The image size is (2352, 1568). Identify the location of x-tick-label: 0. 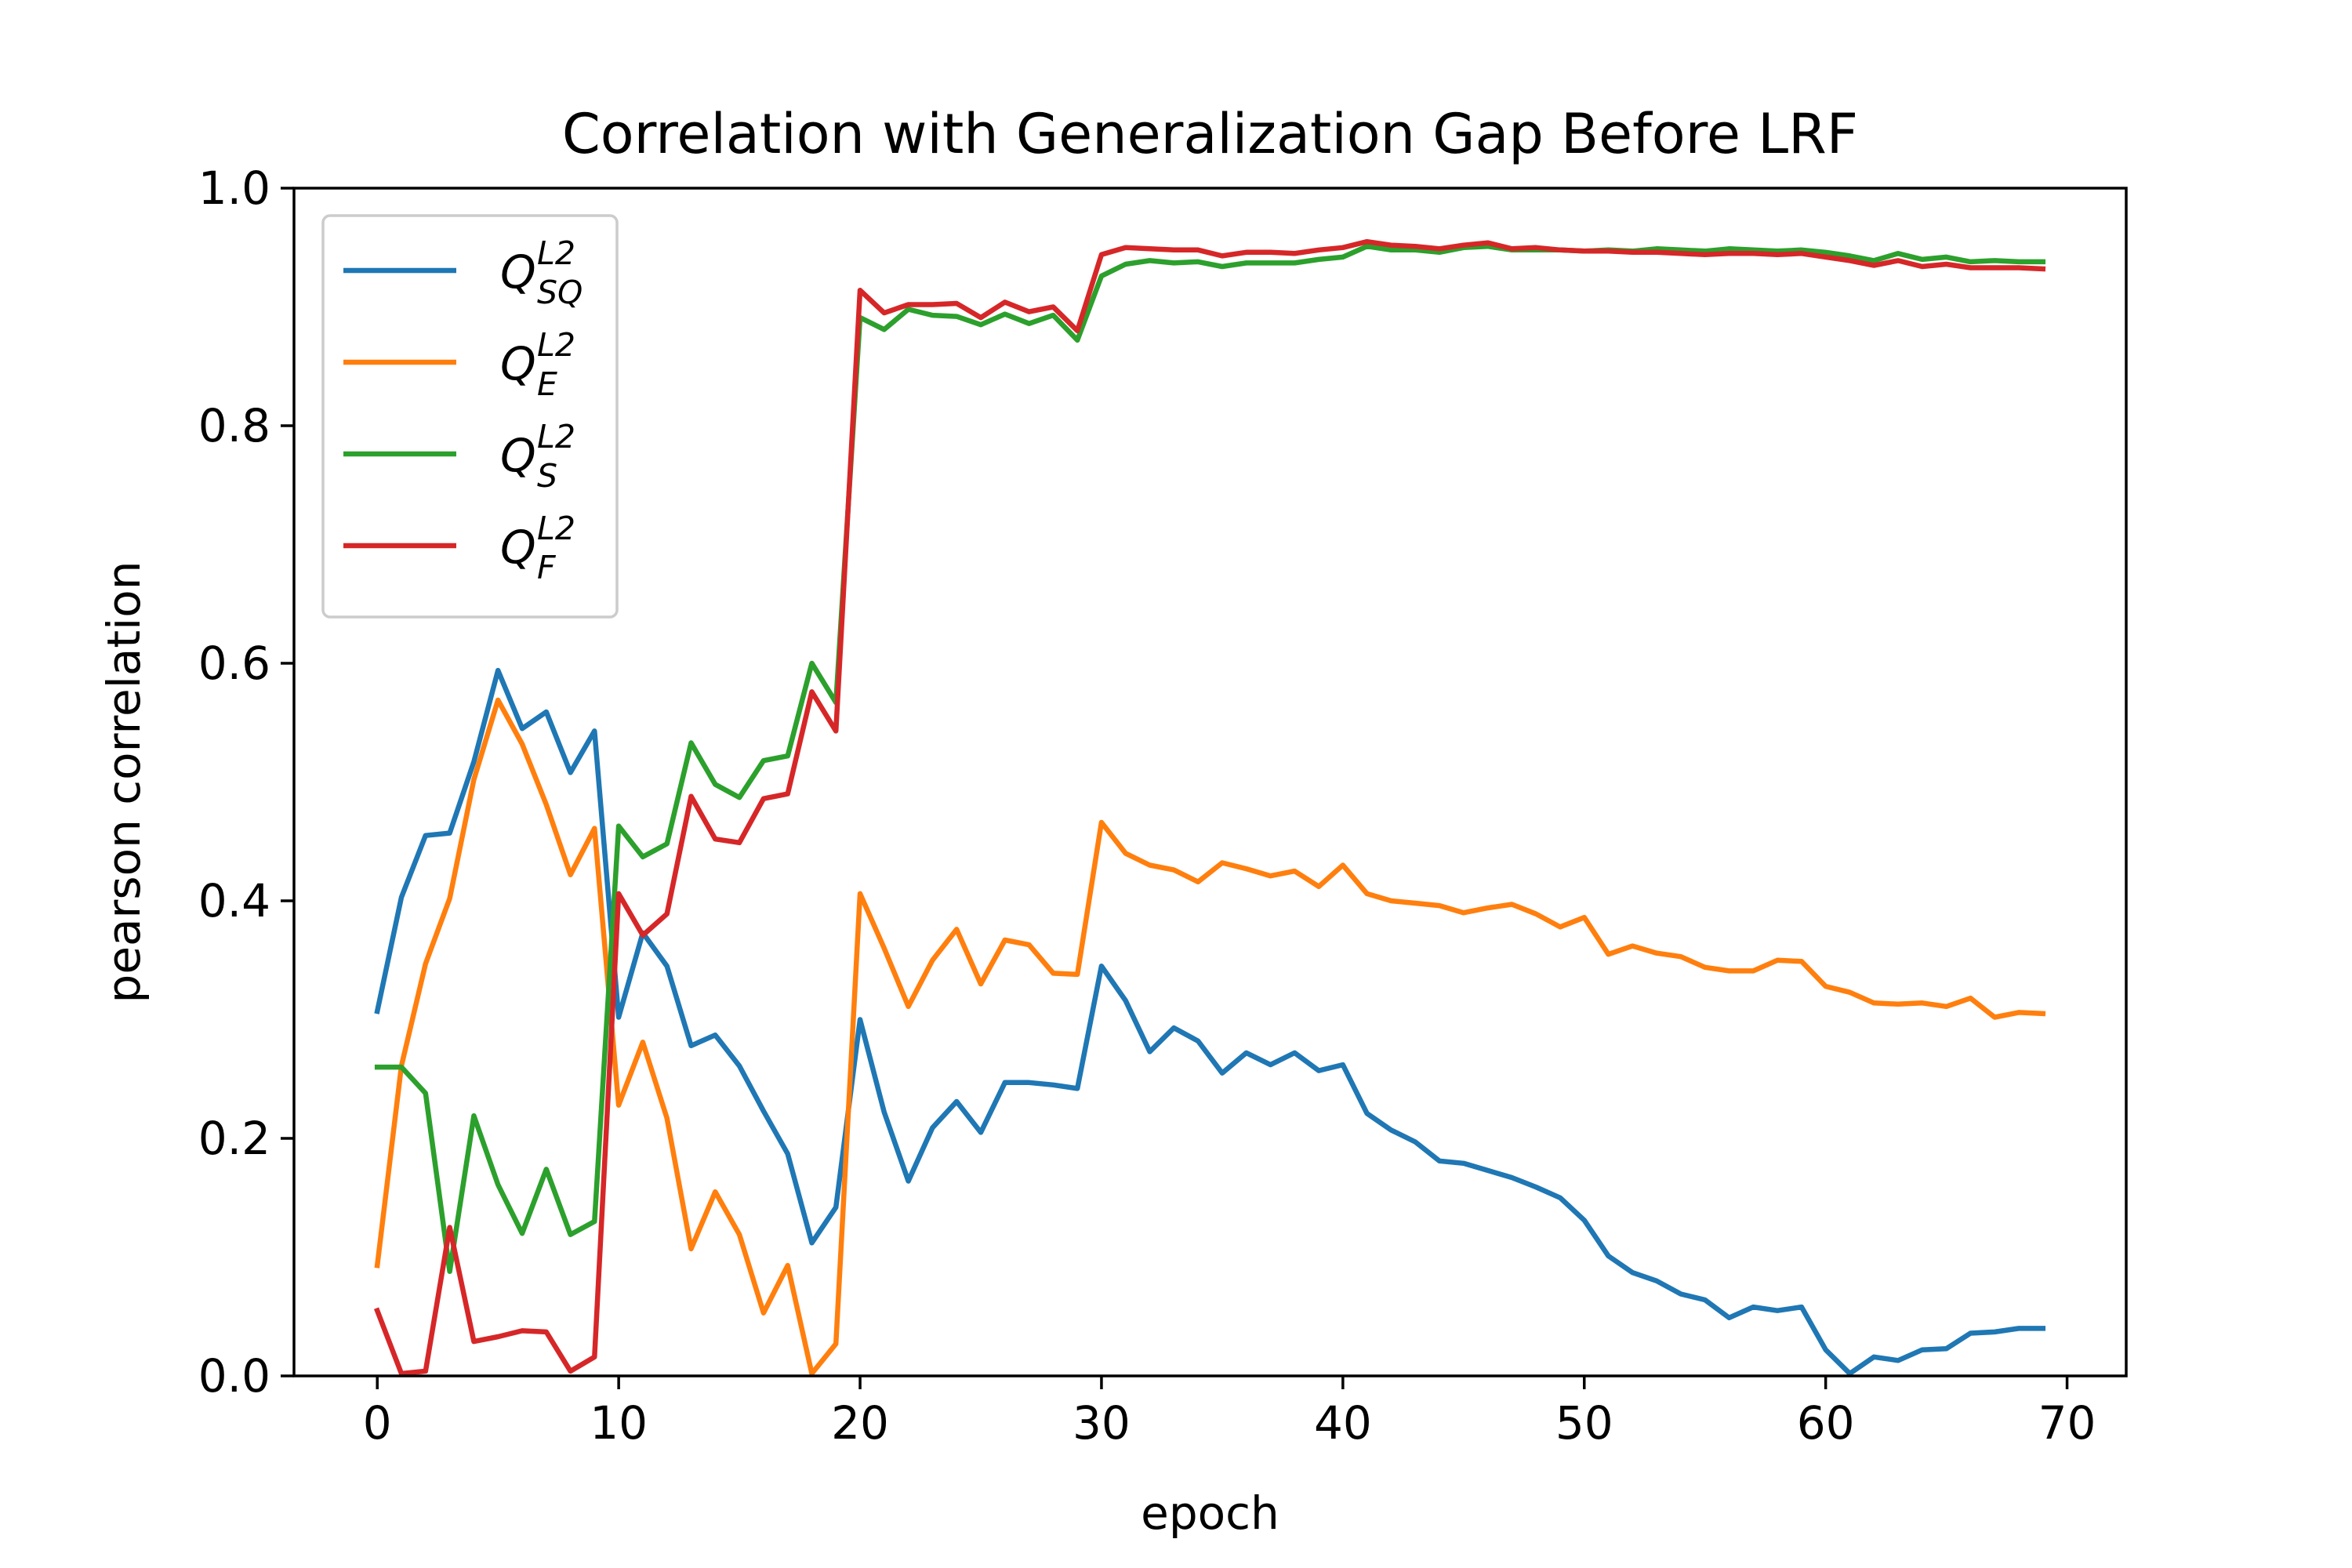
(377, 1423).